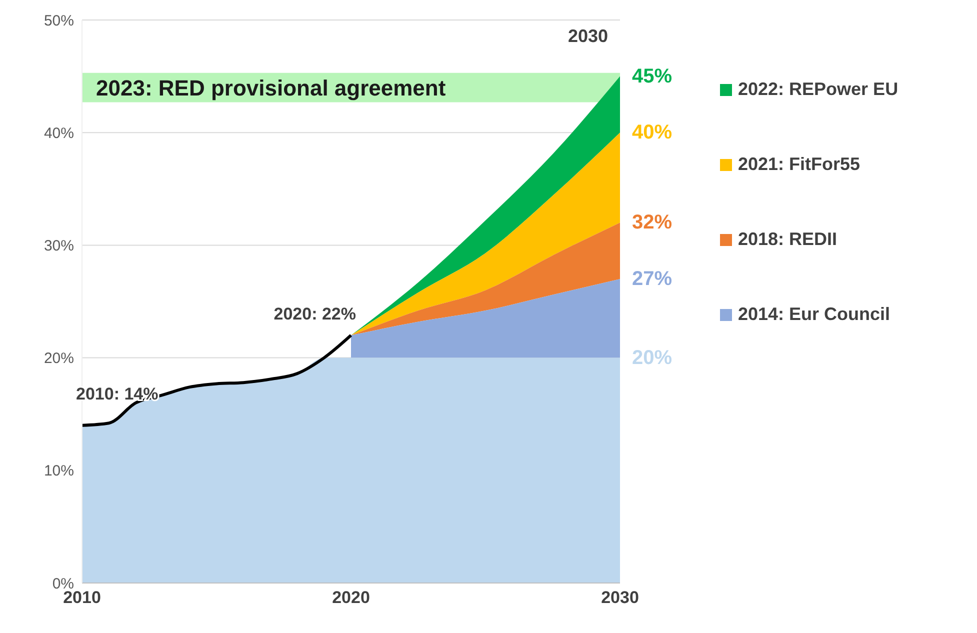 This screenshot has height=633, width=977. What do you see at coordinates (59, 21) in the screenshot?
I see `y-tick-label: 50%` at bounding box center [59, 21].